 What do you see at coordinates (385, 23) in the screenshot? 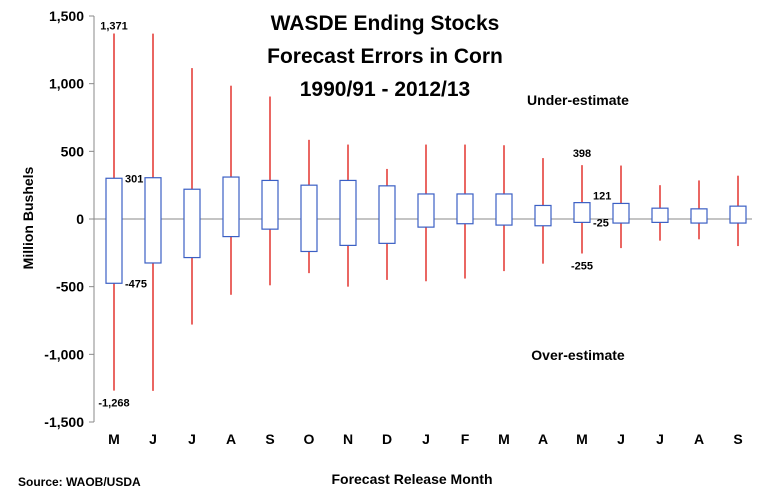
I see `chart-title-line-1: WASDE Ending Stocks` at bounding box center [385, 23].